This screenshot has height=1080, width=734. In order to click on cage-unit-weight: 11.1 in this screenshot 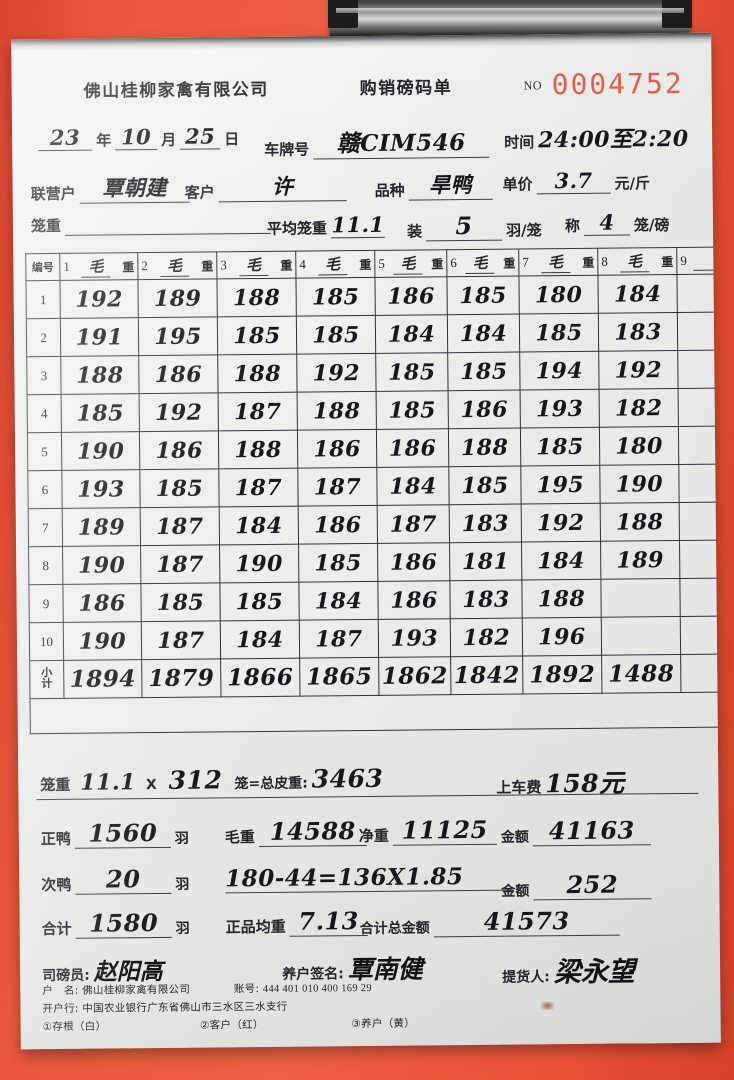, I will do `click(108, 782)`.